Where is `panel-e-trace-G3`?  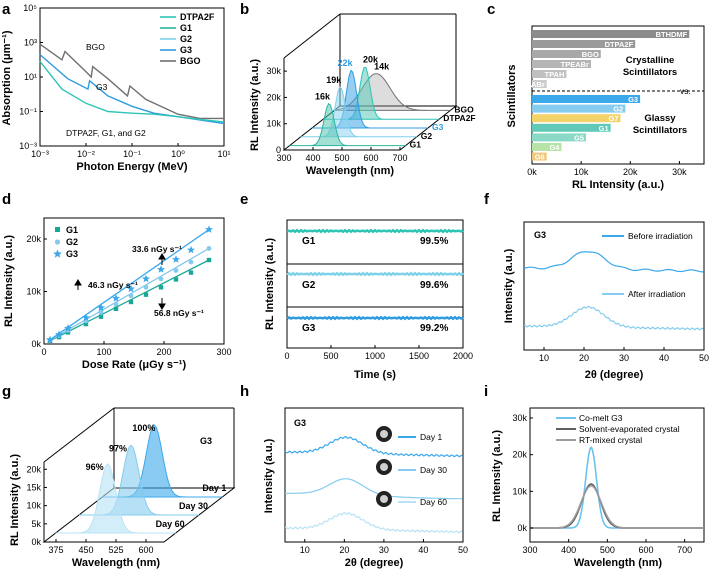 panel-e-trace-G3 is located at coordinates (375, 318).